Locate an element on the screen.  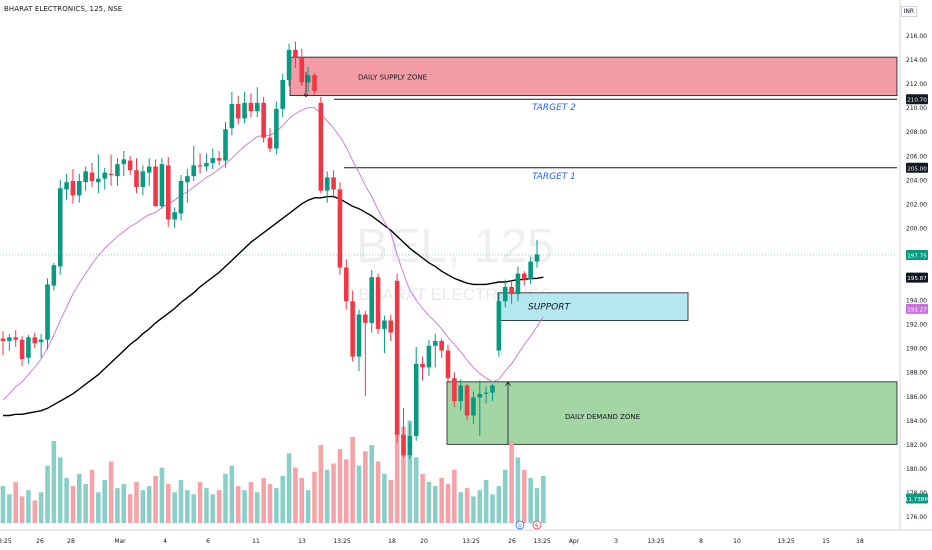
volume-bars is located at coordinates (273, 461).